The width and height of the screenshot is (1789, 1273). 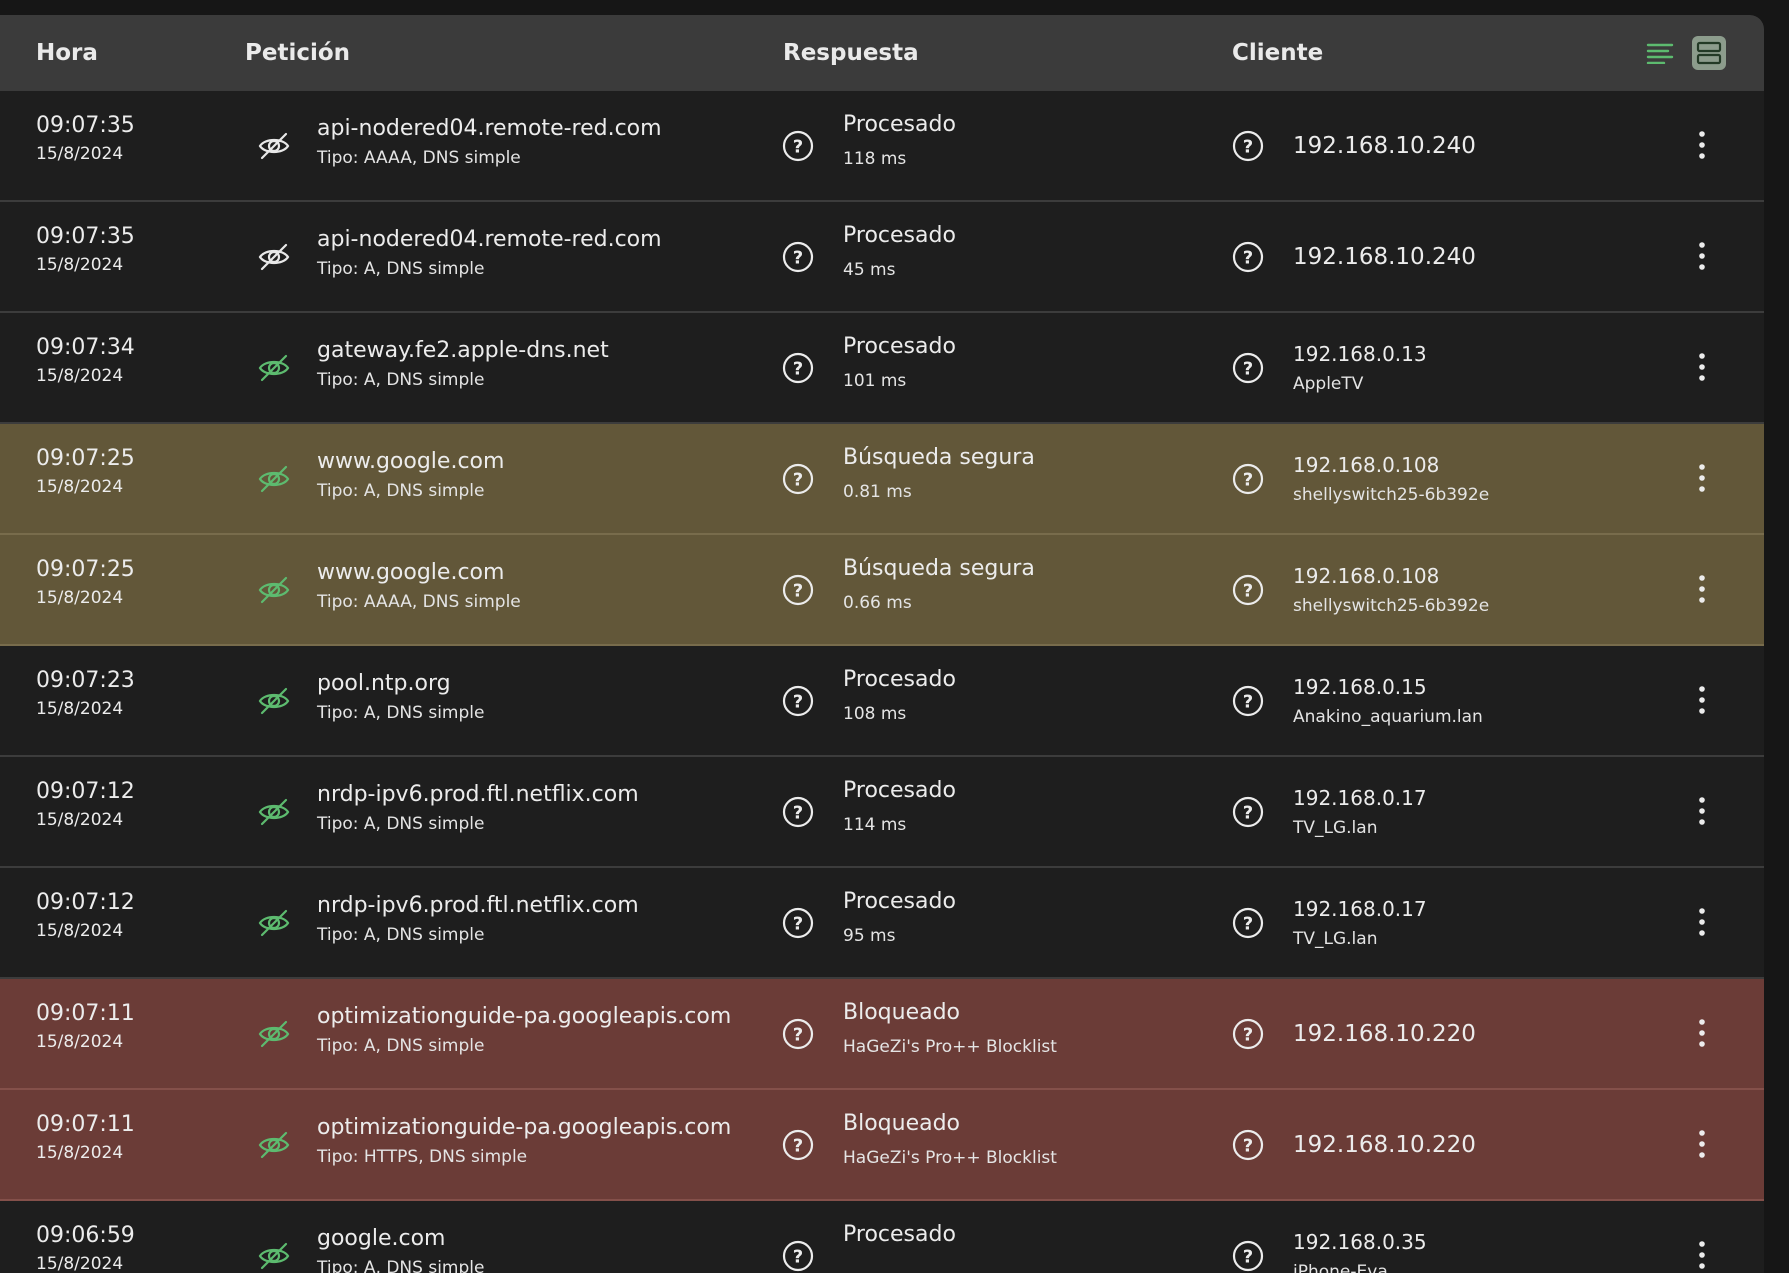 What do you see at coordinates (463, 350) in the screenshot?
I see `request-domain: gateway.fe2.apple-dns.net` at bounding box center [463, 350].